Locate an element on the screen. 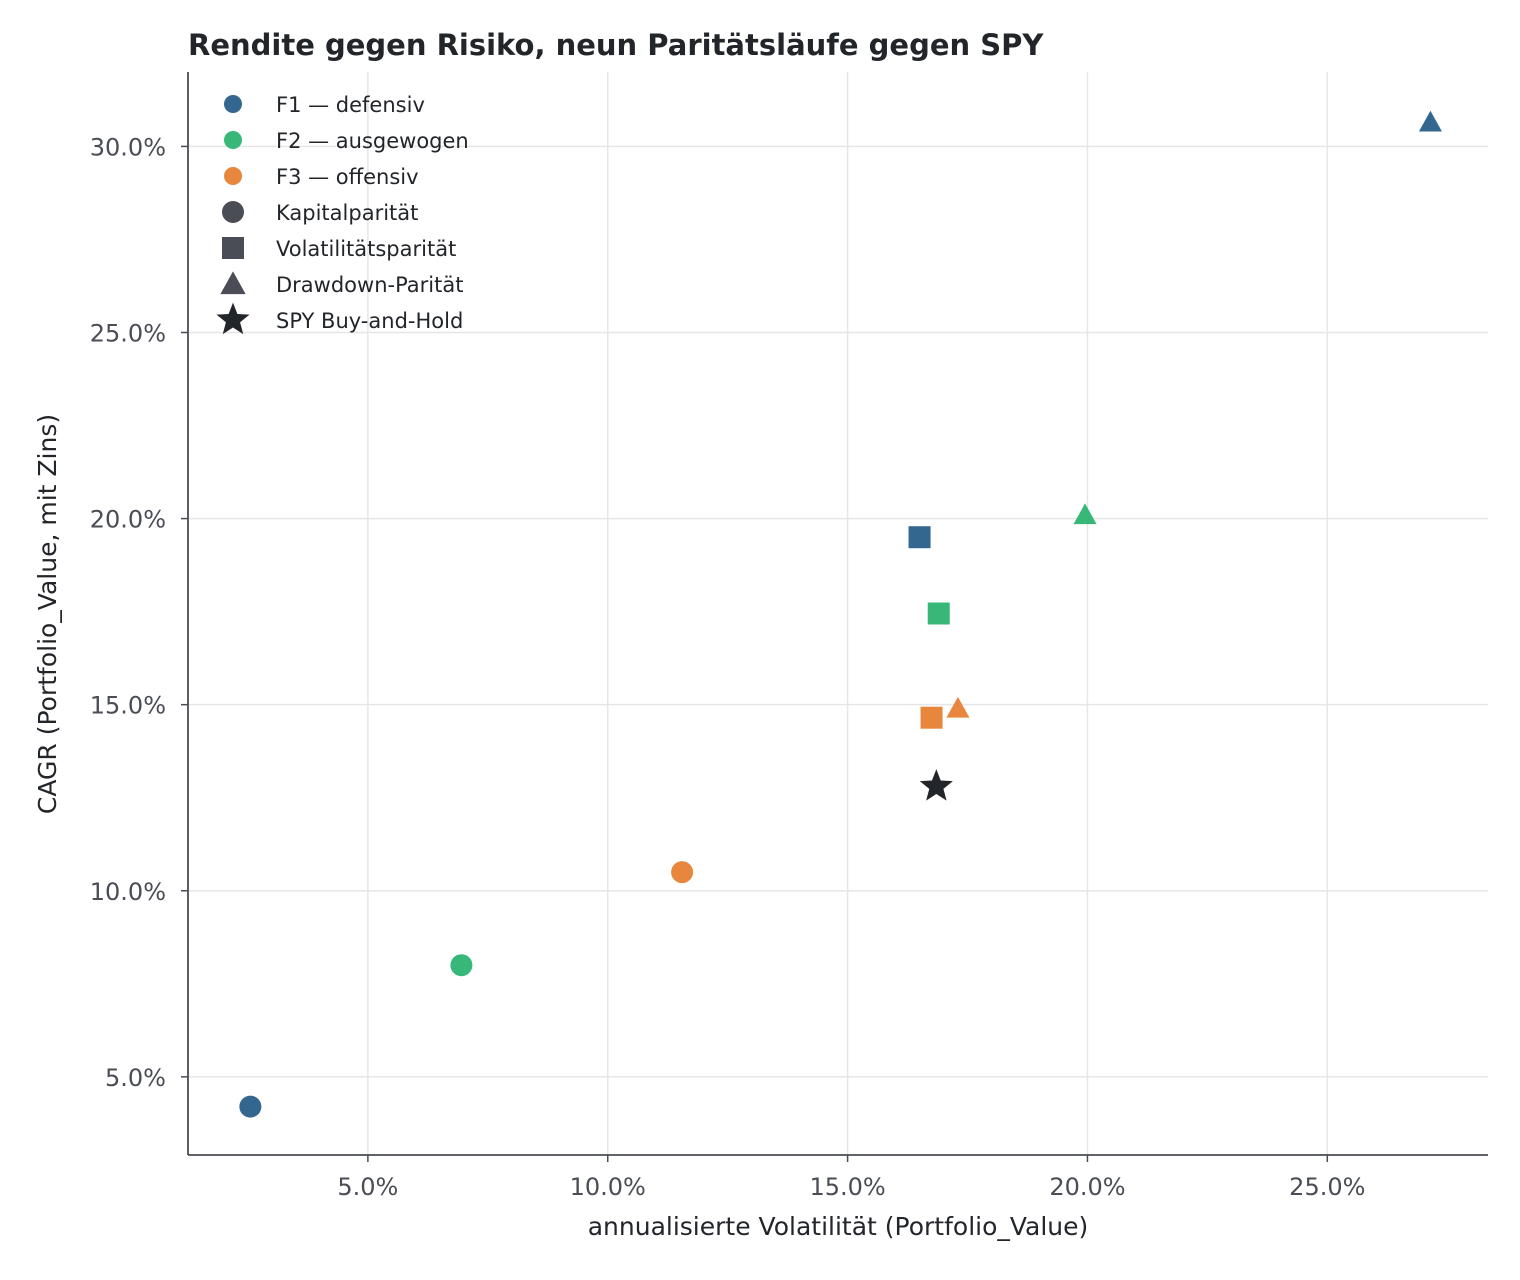 This screenshot has height=1280, width=1520. point-f3-dd is located at coordinates (958, 707).